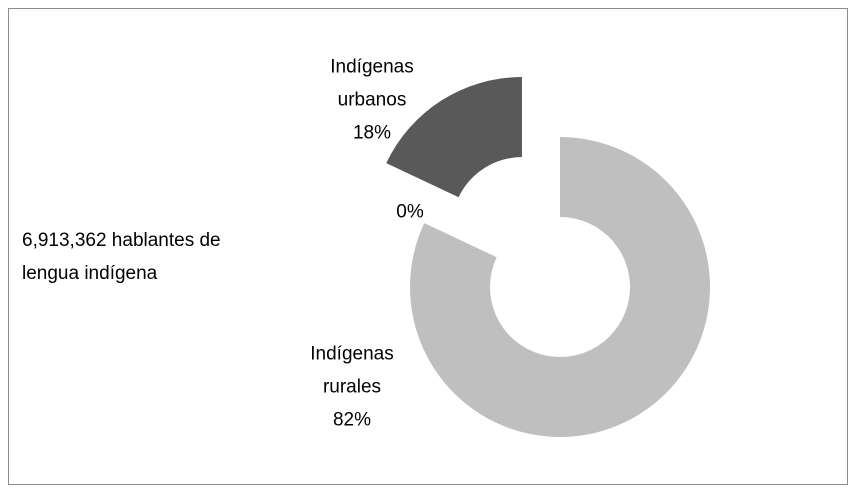  Describe the element at coordinates (121, 257) in the screenshot. I see `annotation: 6,913,362 hablantes de lengua indígena` at that location.